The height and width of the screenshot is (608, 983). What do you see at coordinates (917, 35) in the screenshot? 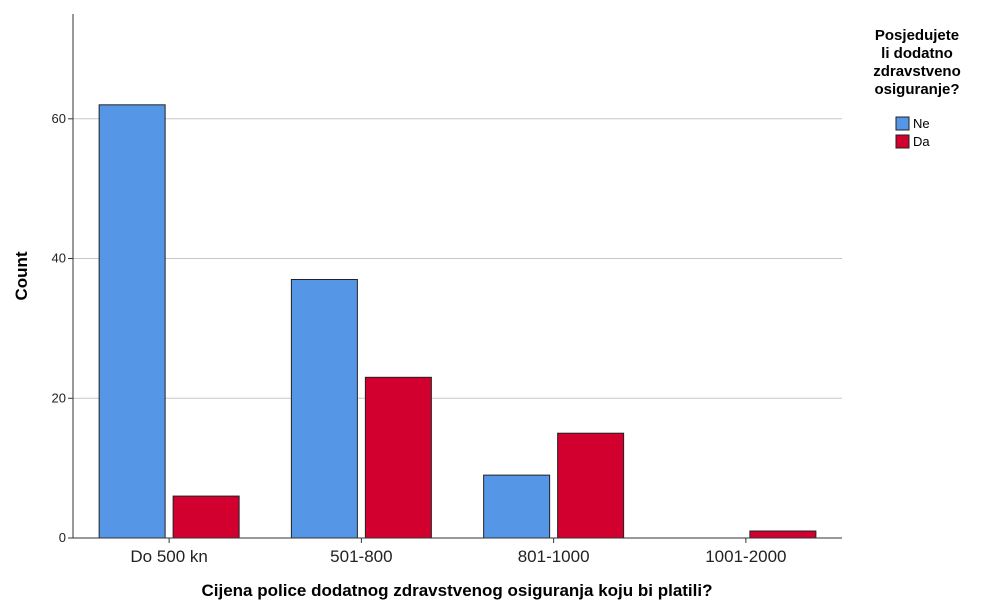
I see `legend-title-line-0: Posjedujete` at bounding box center [917, 35].